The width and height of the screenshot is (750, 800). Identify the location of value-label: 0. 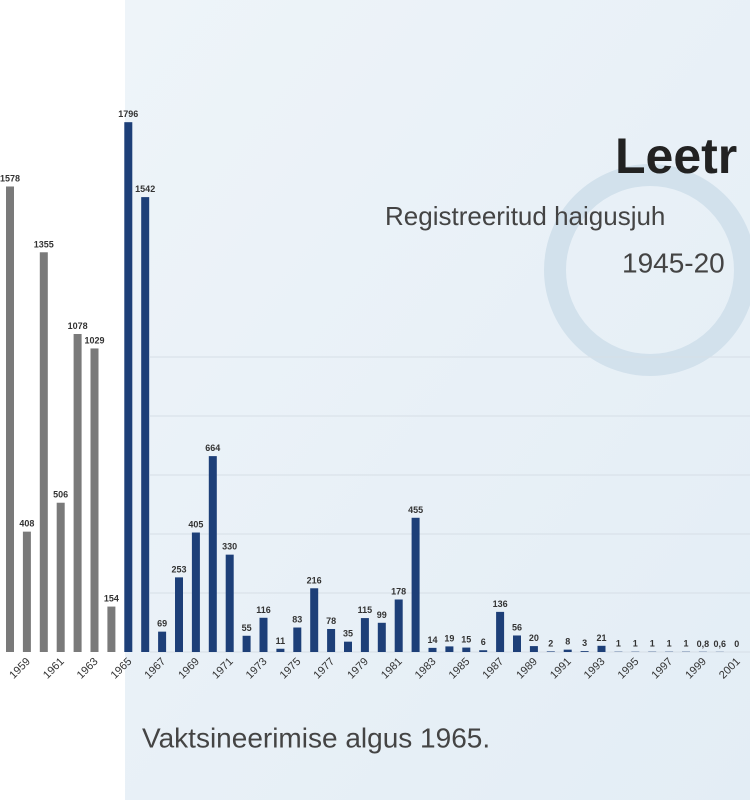
(736, 644).